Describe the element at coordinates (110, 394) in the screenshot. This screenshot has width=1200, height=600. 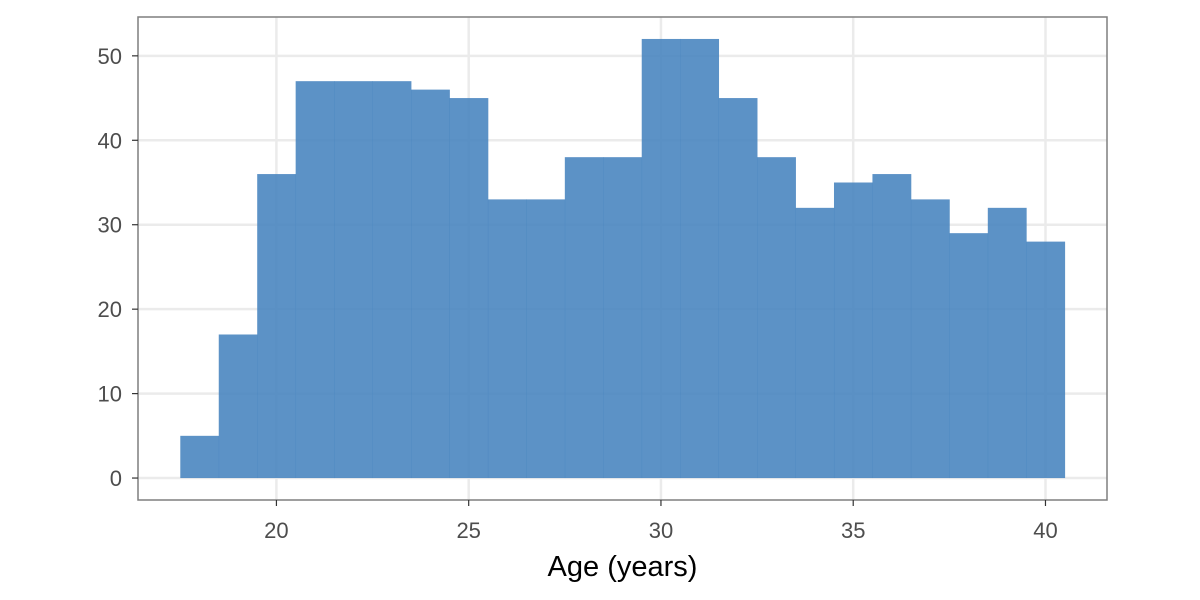
I see `y-tick-label: 10` at that location.